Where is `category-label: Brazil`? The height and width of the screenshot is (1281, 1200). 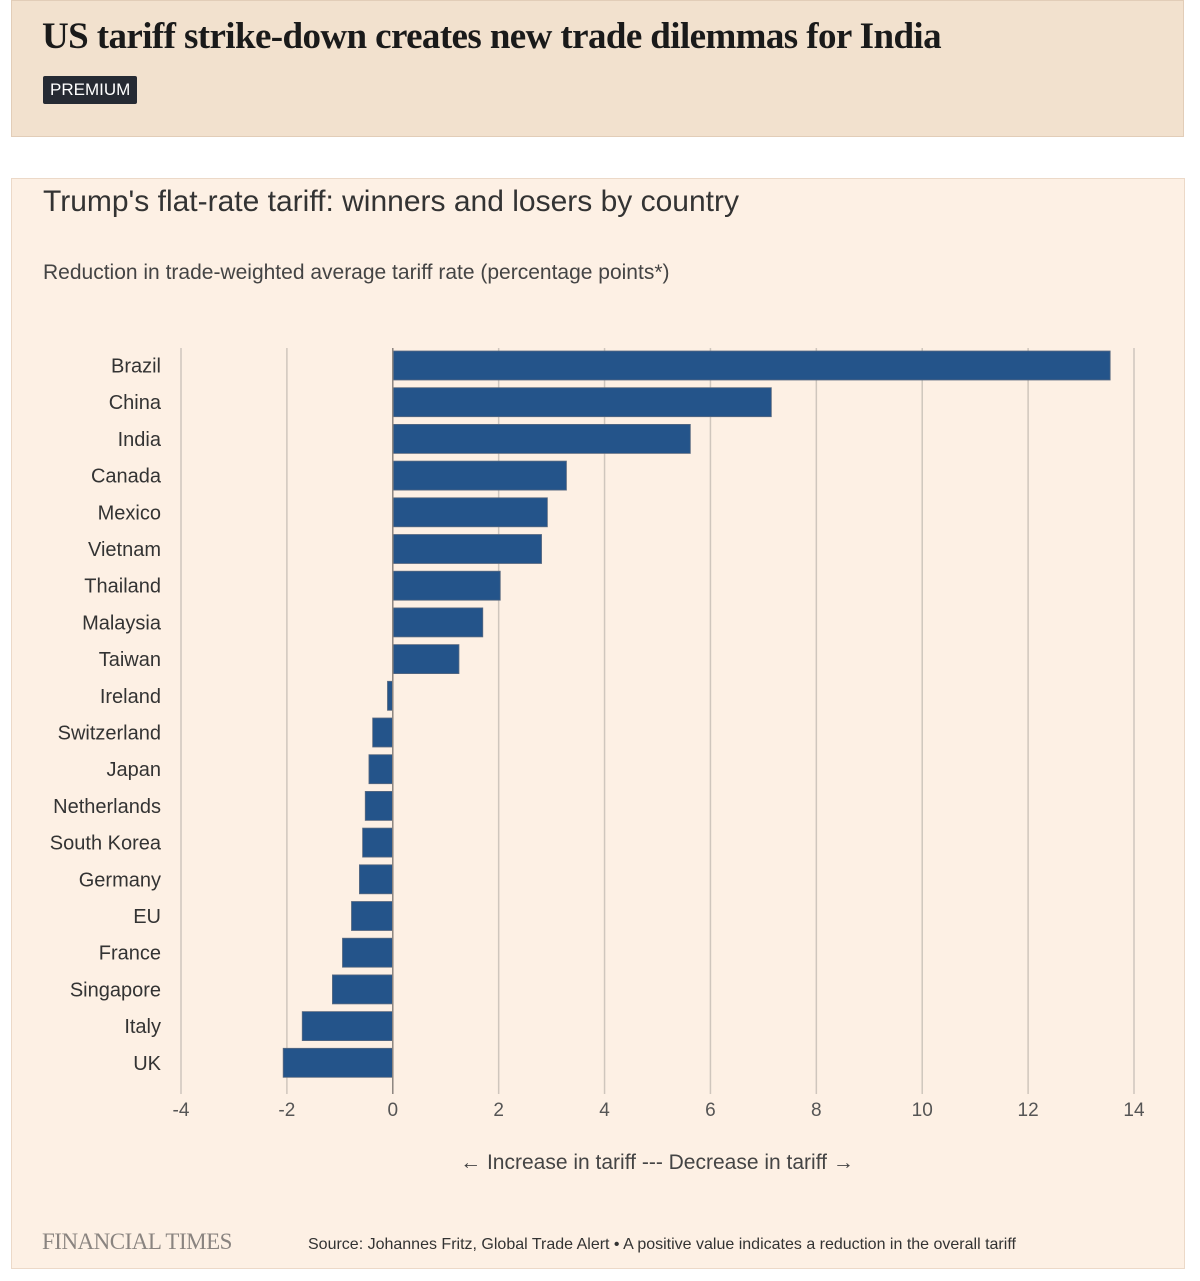
category-label: Brazil is located at coordinates (136, 367).